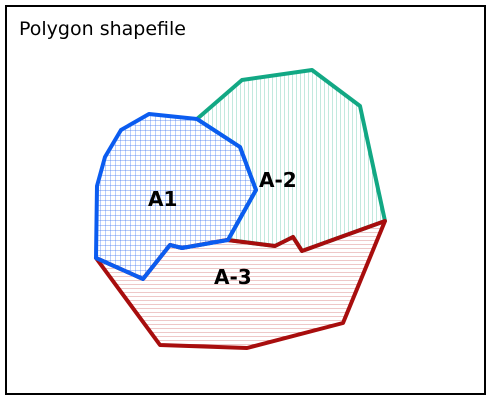 This screenshot has height=400, width=491. Describe the element at coordinates (233, 277) in the screenshot. I see `label-a-3: A-3` at that location.